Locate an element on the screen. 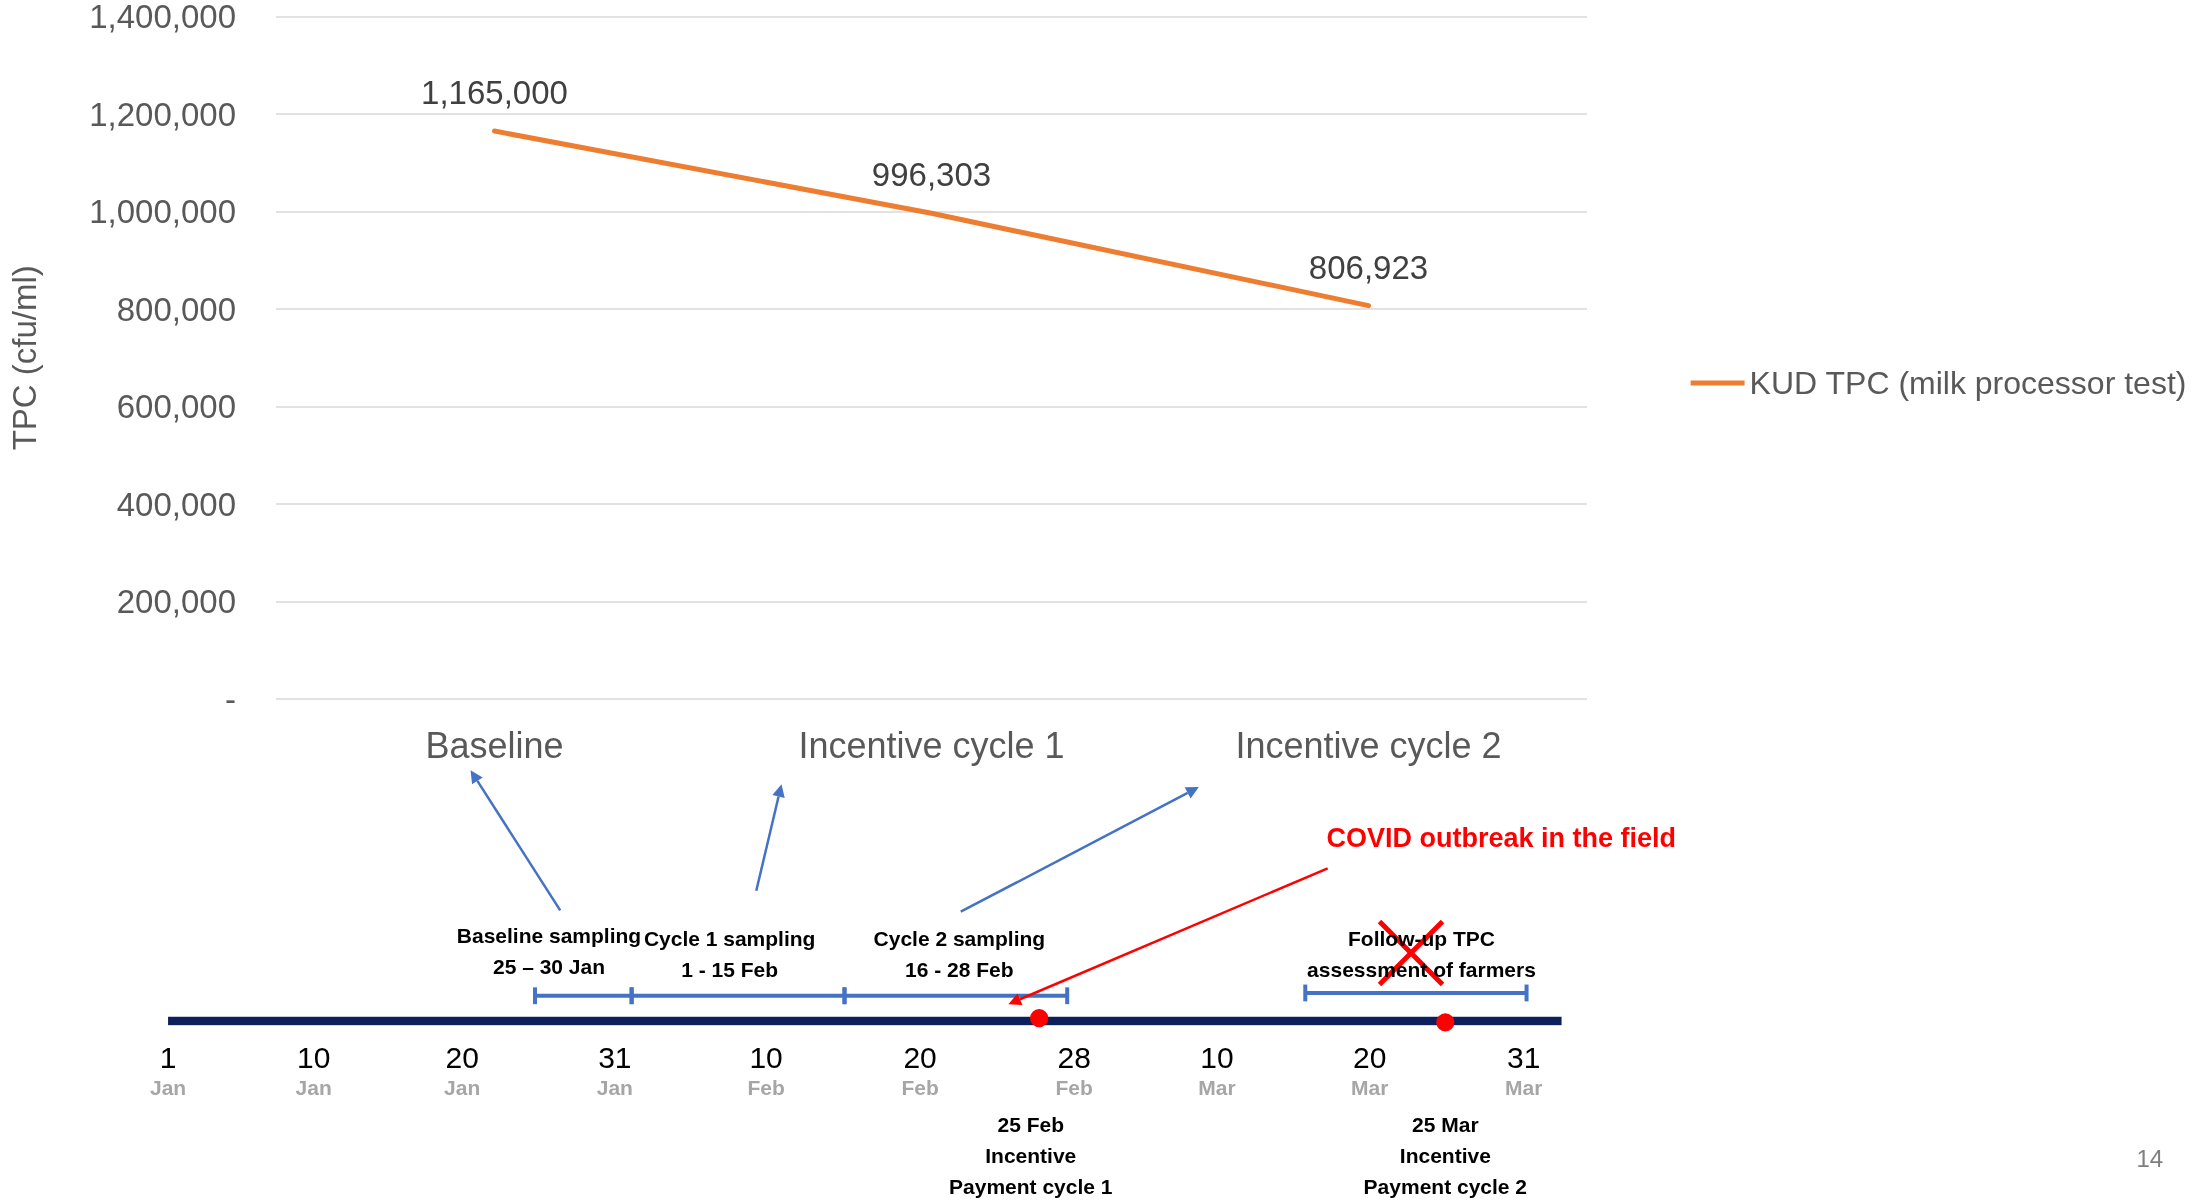 The image size is (2196, 1202). data-label: 1,165,000 is located at coordinates (494, 93).